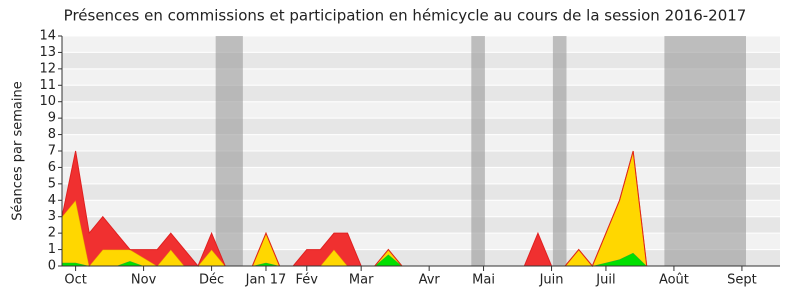  Describe the element at coordinates (52, 266) in the screenshot. I see `y-tick-label: 0` at that location.